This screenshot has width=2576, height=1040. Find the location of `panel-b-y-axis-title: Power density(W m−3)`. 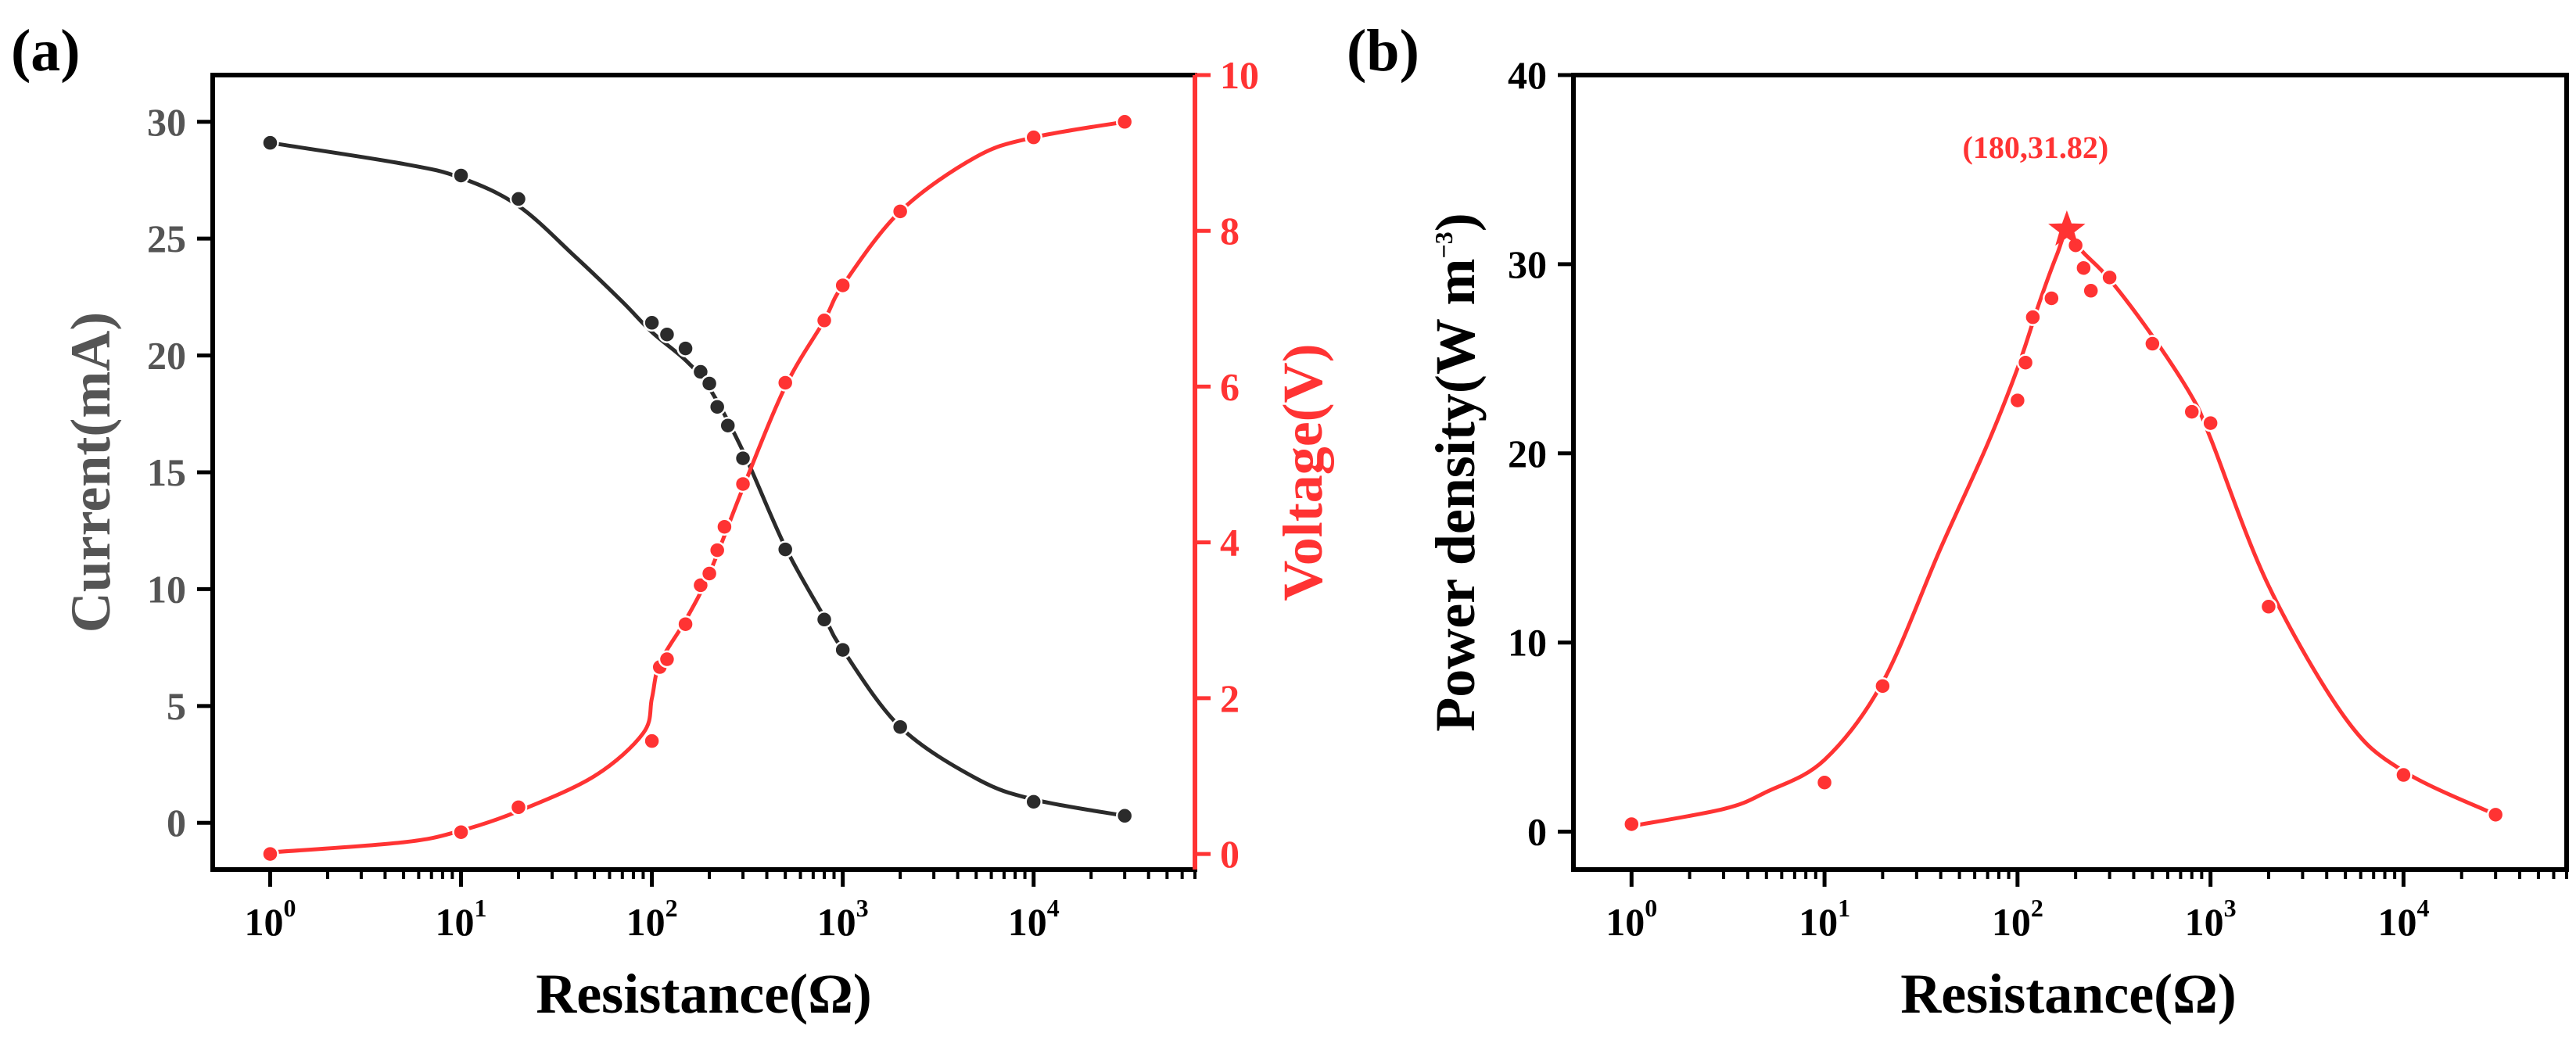

panel-b-y-axis-title: Power density(W m−3) is located at coordinates (1456, 472).